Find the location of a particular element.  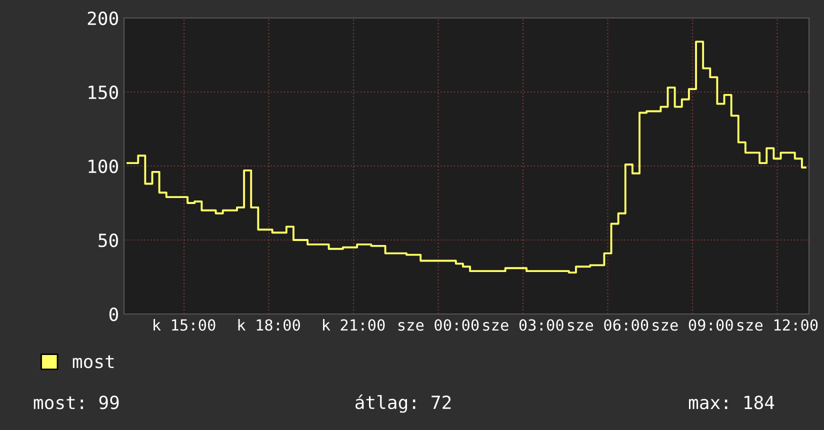

x-tick-label: k 18:00 is located at coordinates (269, 324).